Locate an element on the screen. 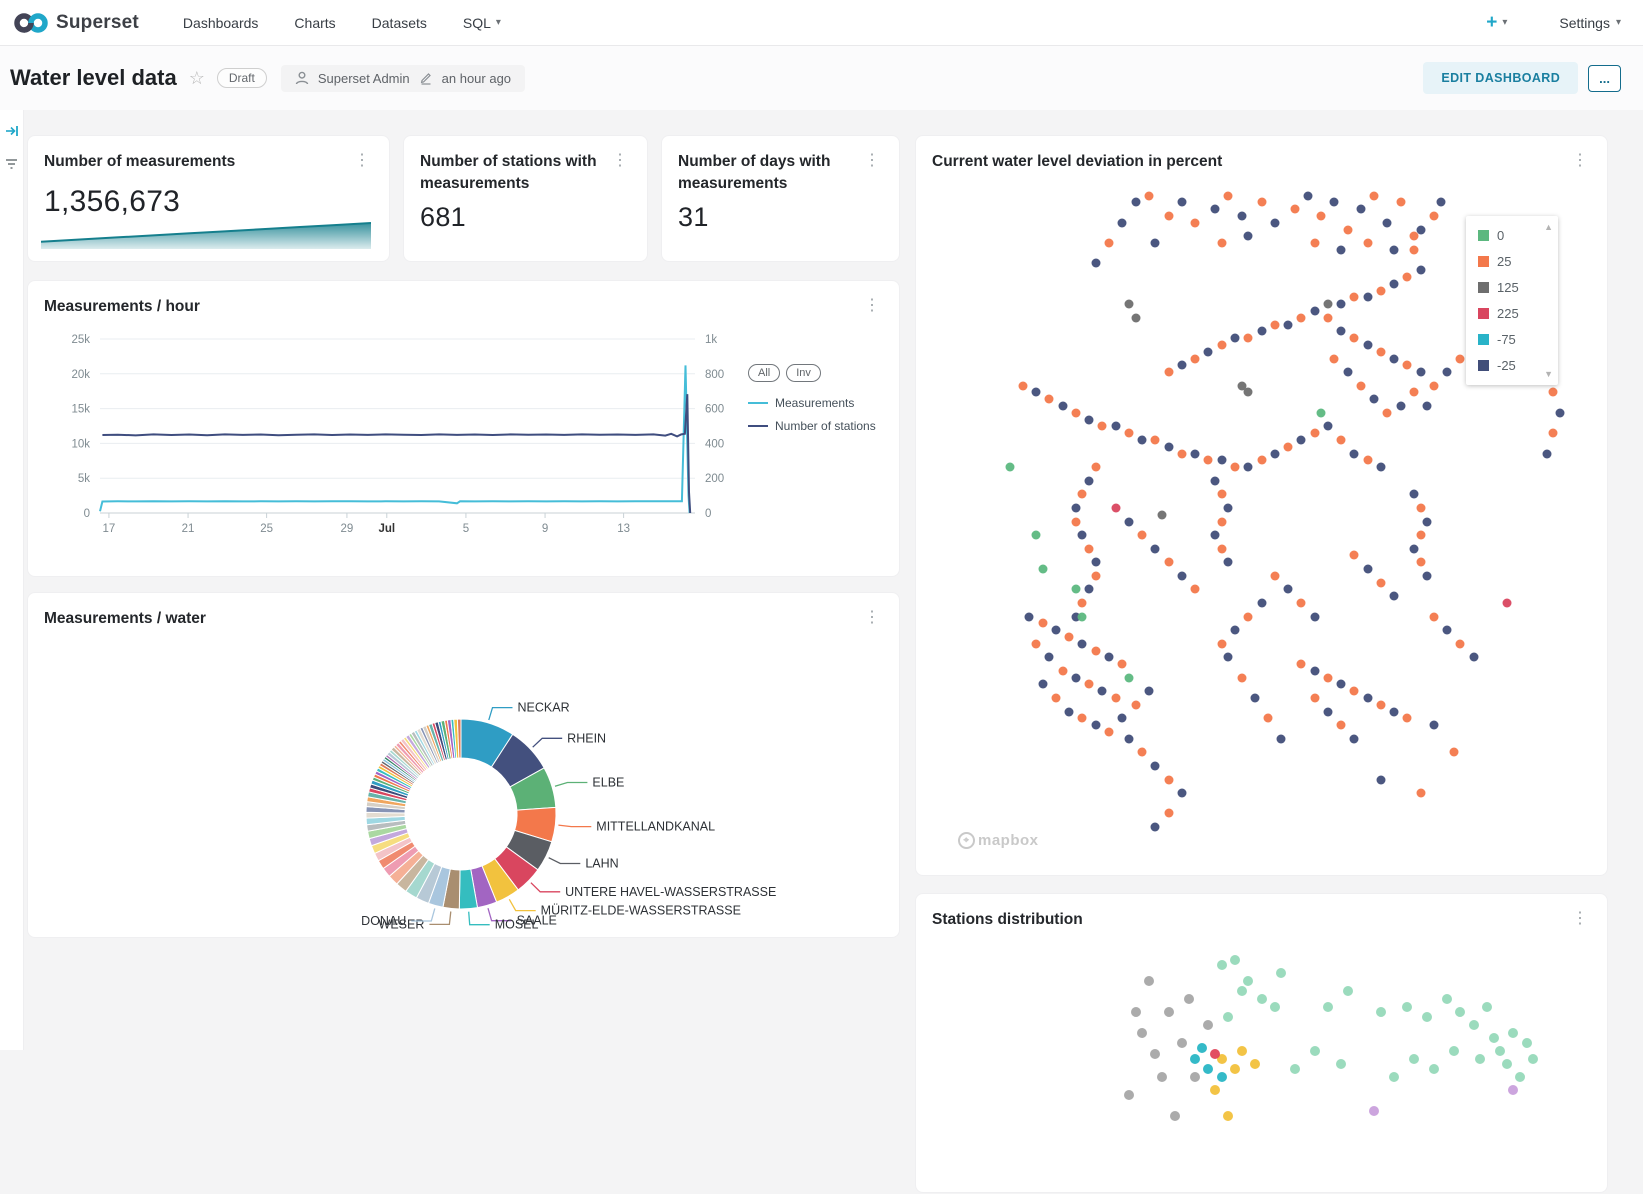  last-modified: an hour ago is located at coordinates (476, 78).